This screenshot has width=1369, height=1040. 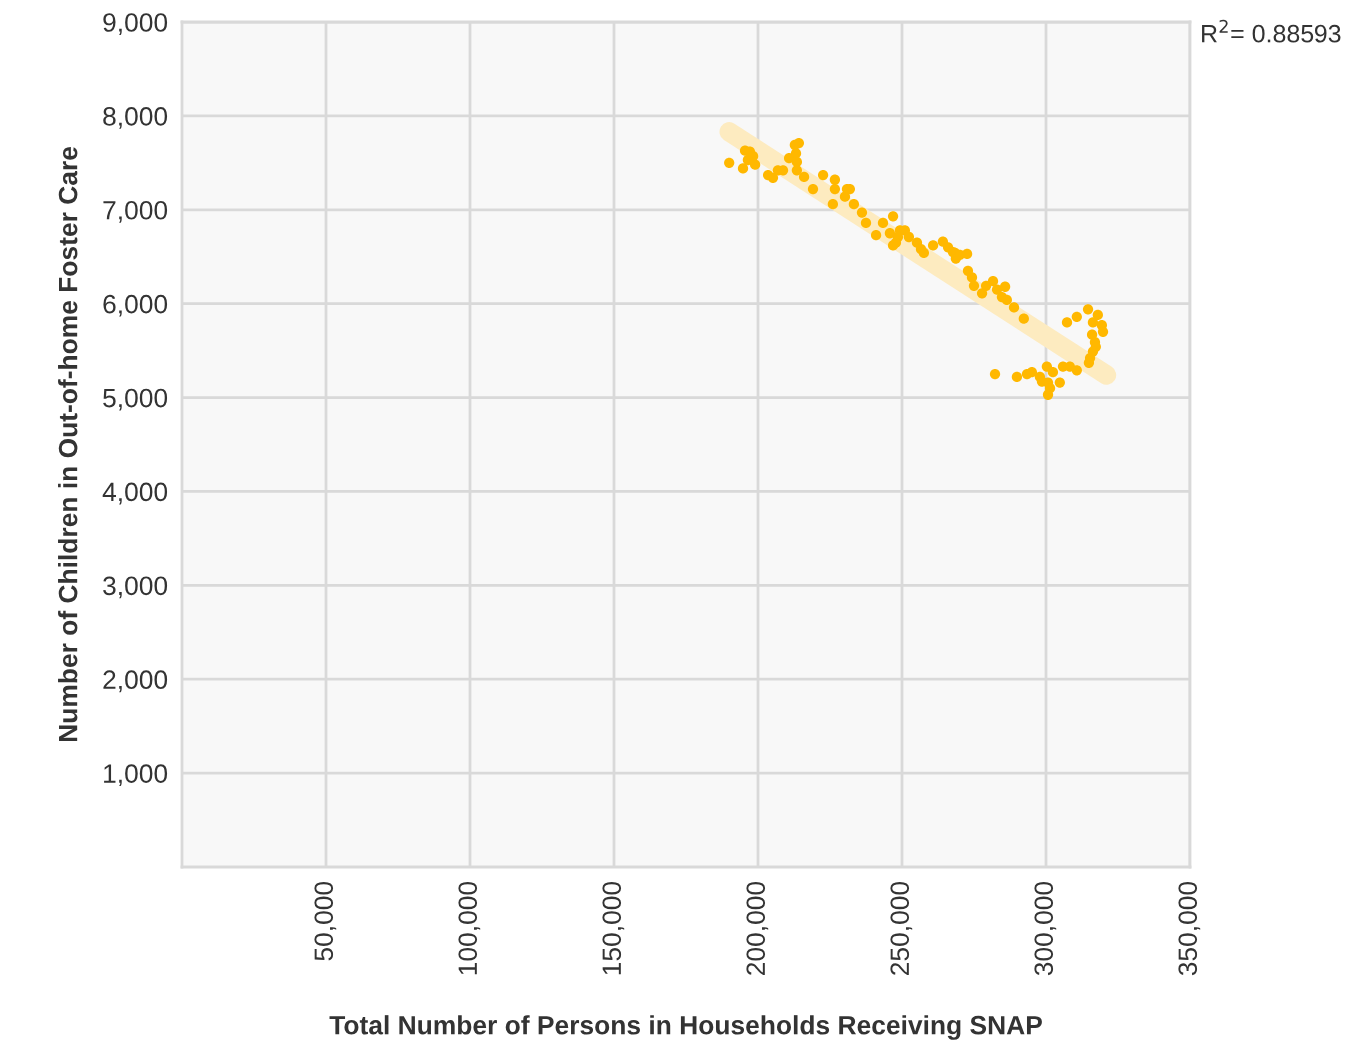 What do you see at coordinates (68, 444) in the screenshot?
I see `y-axis-title: Number of Children in Out-of-home Foster Care` at bounding box center [68, 444].